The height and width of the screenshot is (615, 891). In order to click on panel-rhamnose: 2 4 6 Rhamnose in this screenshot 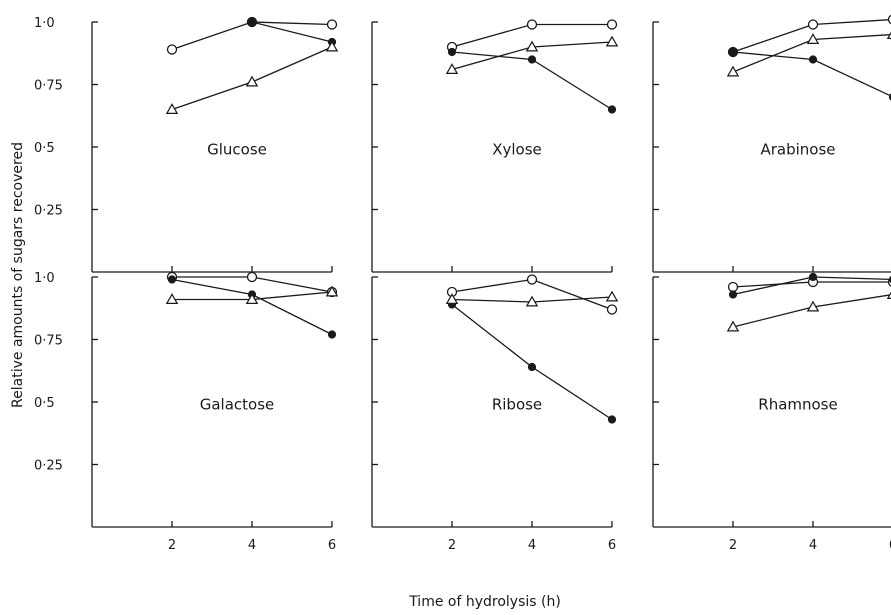, I will do `click(771, 412)`.